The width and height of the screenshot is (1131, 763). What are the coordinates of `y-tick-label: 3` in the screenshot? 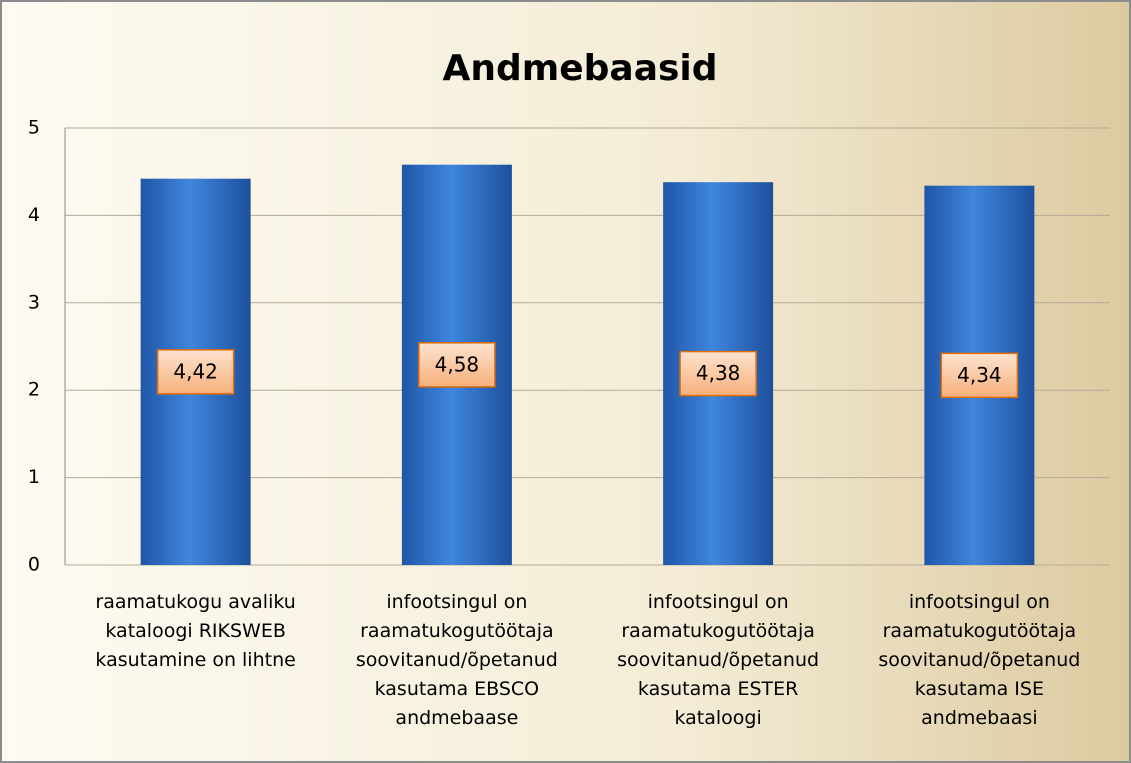 It's located at (34, 302).